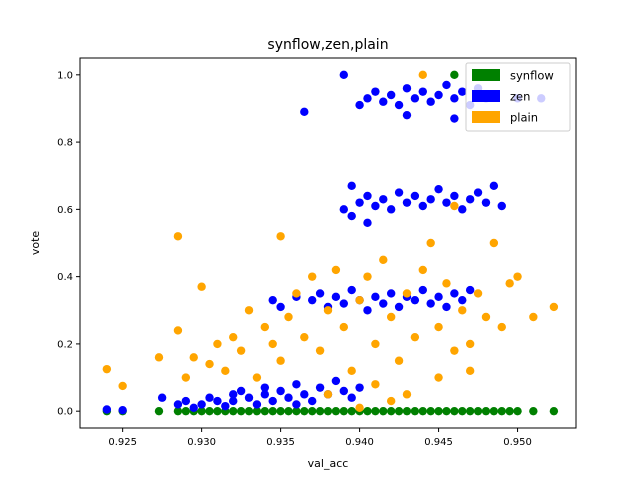 The width and height of the screenshot is (640, 480). What do you see at coordinates (65, 277) in the screenshot?
I see `y-tick-label: 0.4` at bounding box center [65, 277].